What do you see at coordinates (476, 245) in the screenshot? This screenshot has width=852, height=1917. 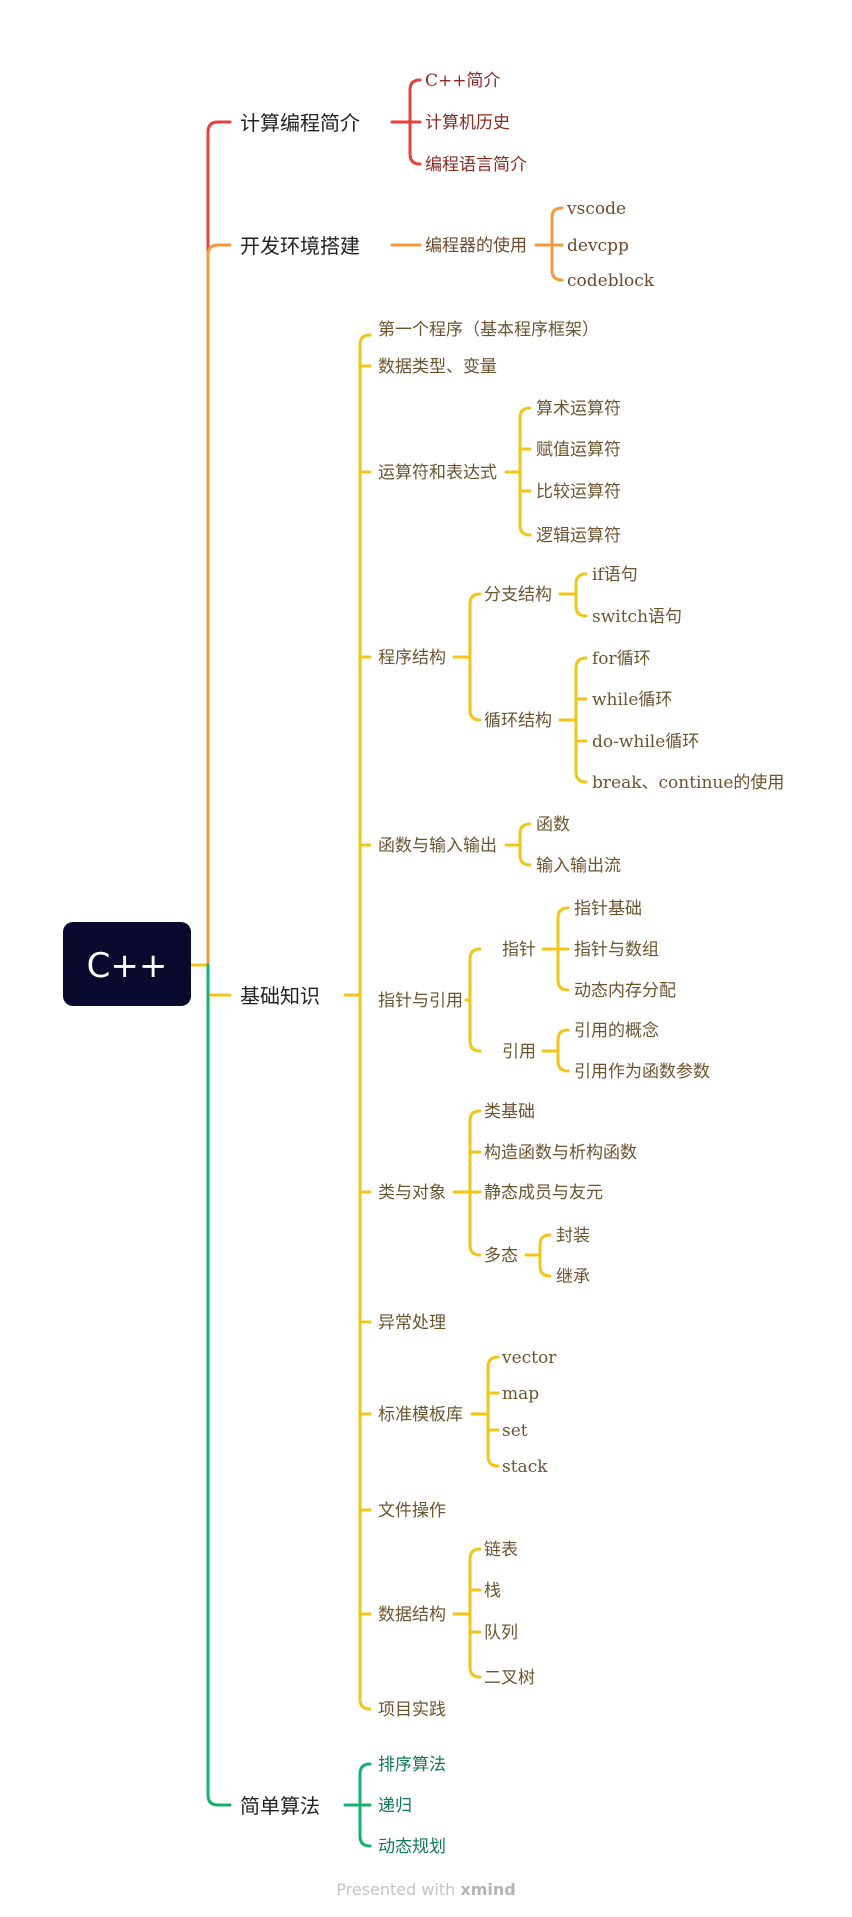 I see `subtopic-editor-usage: 编程器的使用` at bounding box center [476, 245].